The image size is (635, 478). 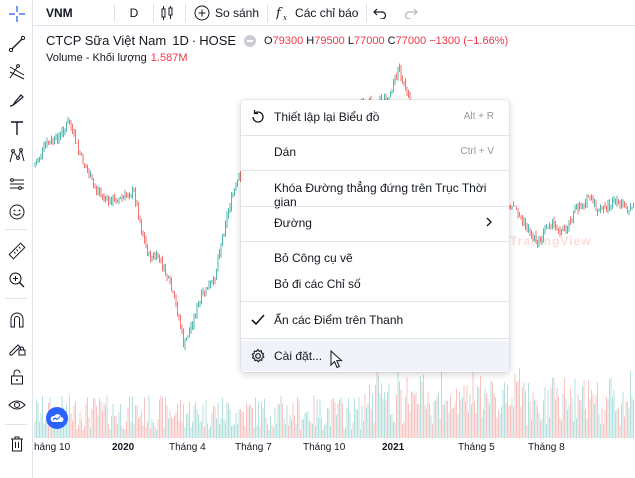 What do you see at coordinates (375, 223) in the screenshot?
I see `menu-item-lines-submenu: Đường` at bounding box center [375, 223].